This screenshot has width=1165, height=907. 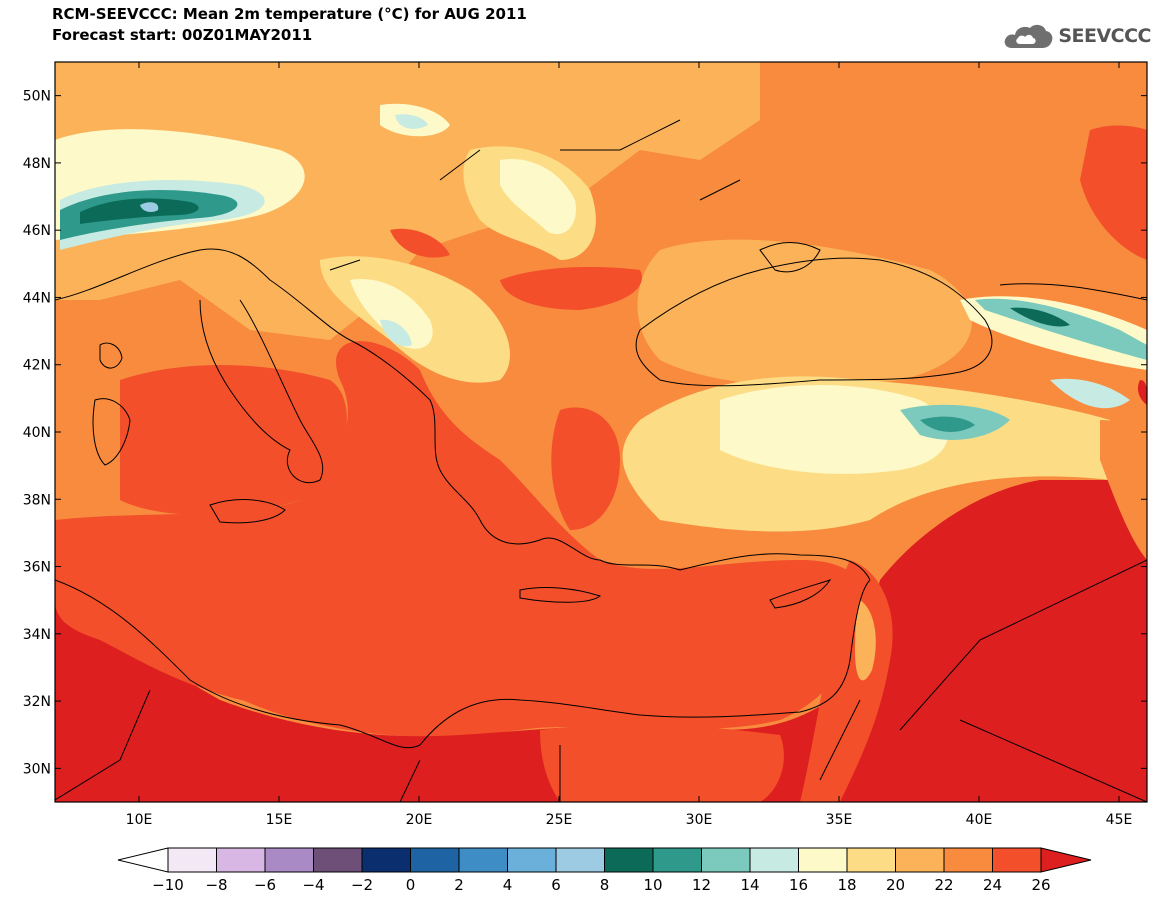 I want to click on colorbar-label: 0, so click(x=411, y=885).